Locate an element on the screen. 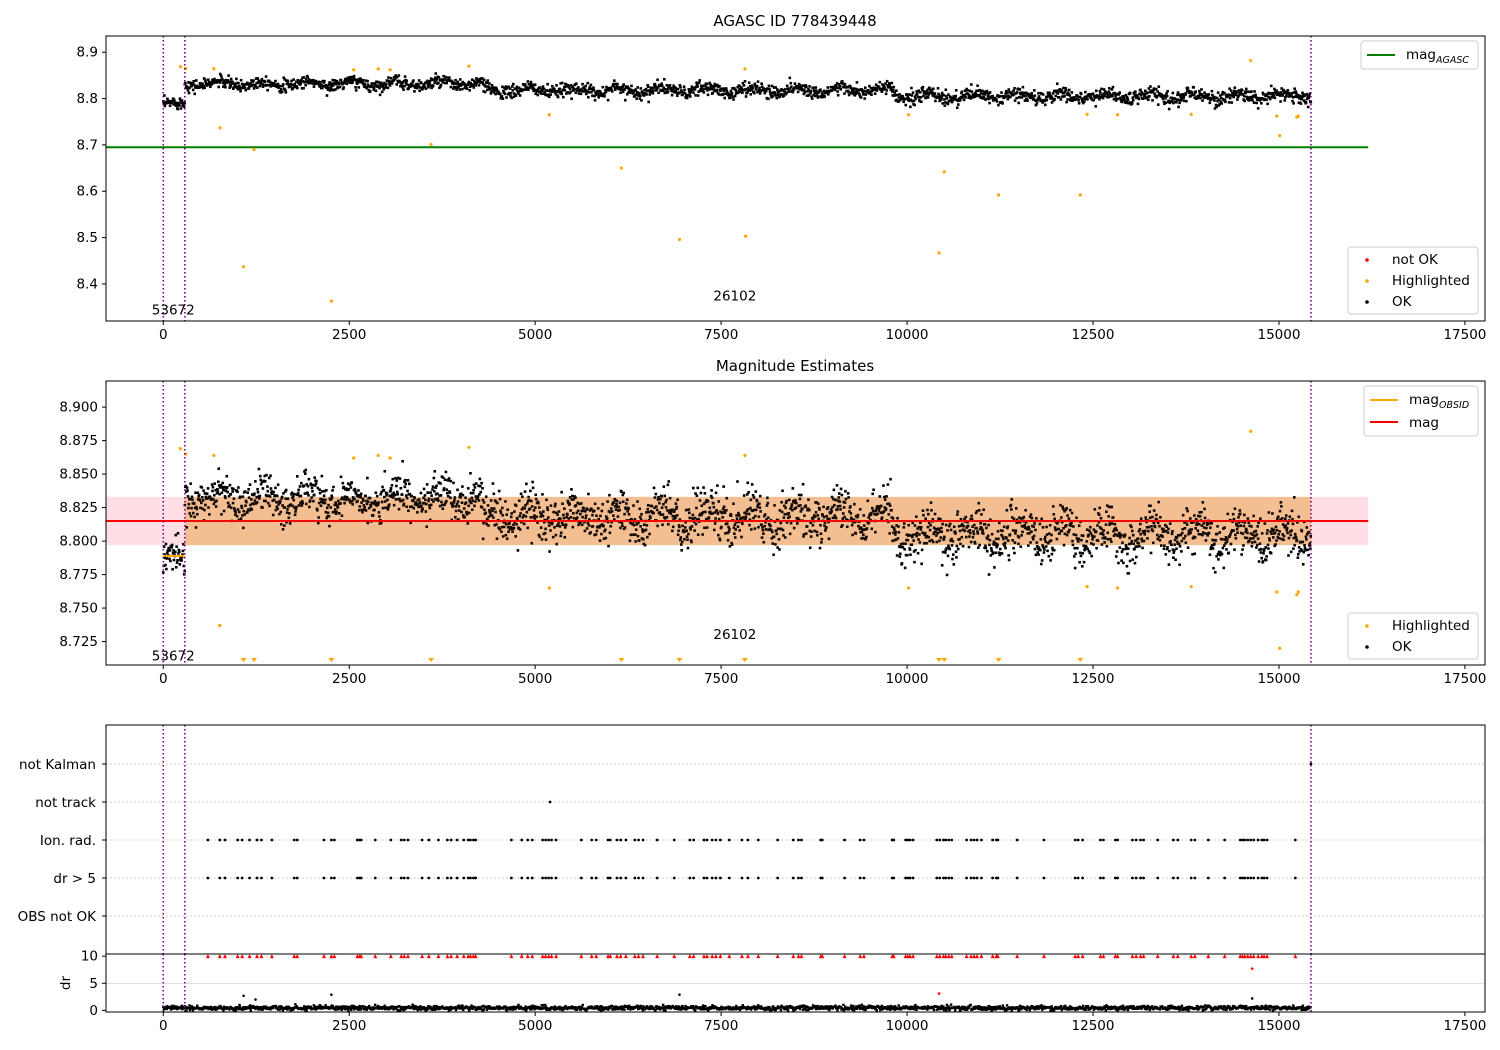 The image size is (1500, 1050). x-tick-label: 2500 is located at coordinates (349, 679).